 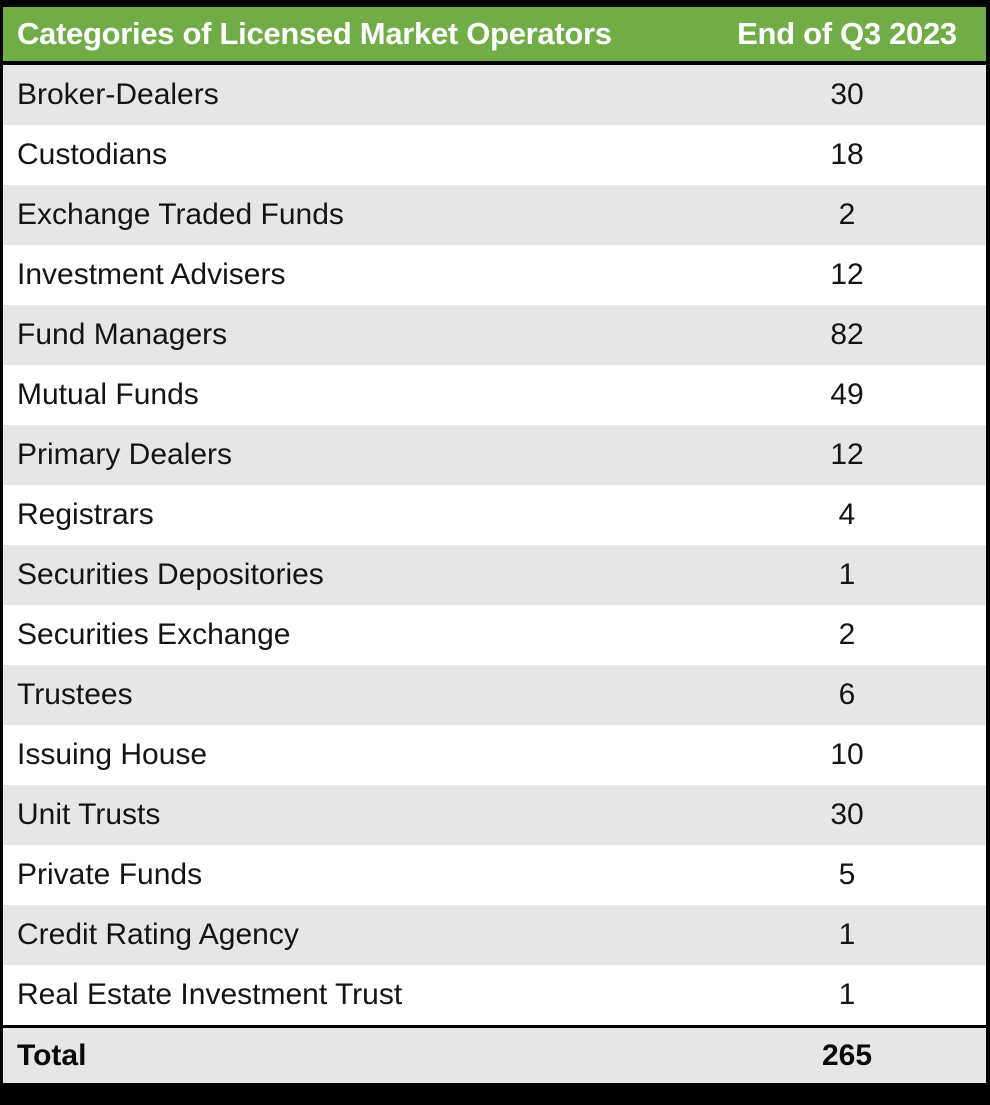 I want to click on category-cell: Unit Trusts, so click(x=89, y=814).